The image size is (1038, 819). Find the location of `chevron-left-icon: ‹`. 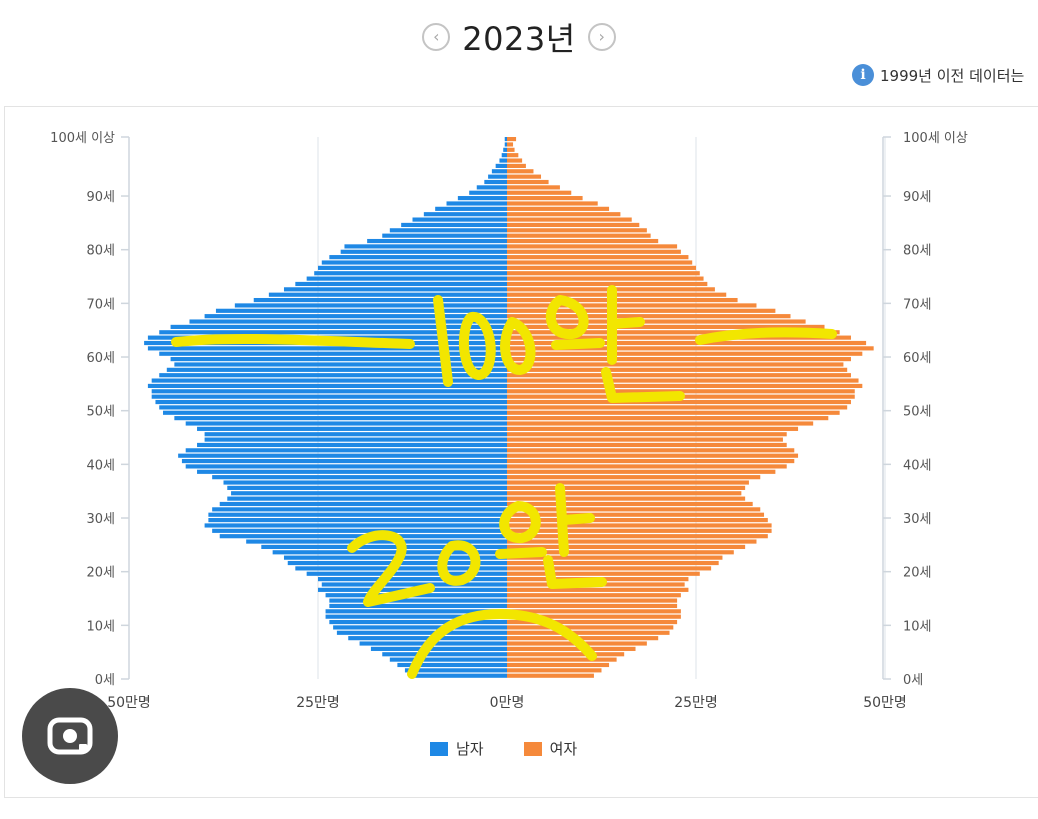

chevron-left-icon: ‹ is located at coordinates (436, 37).